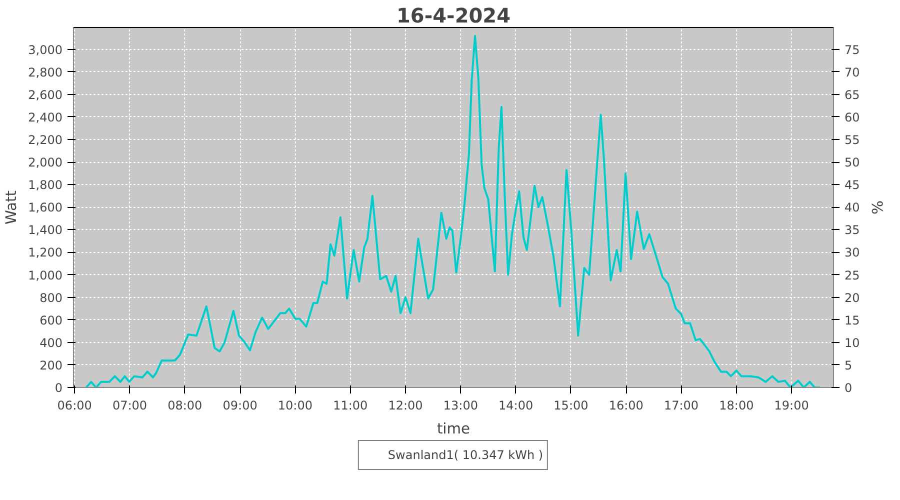 This screenshot has width=900, height=500. I want to click on x-tick-label: 08:00, so click(185, 405).